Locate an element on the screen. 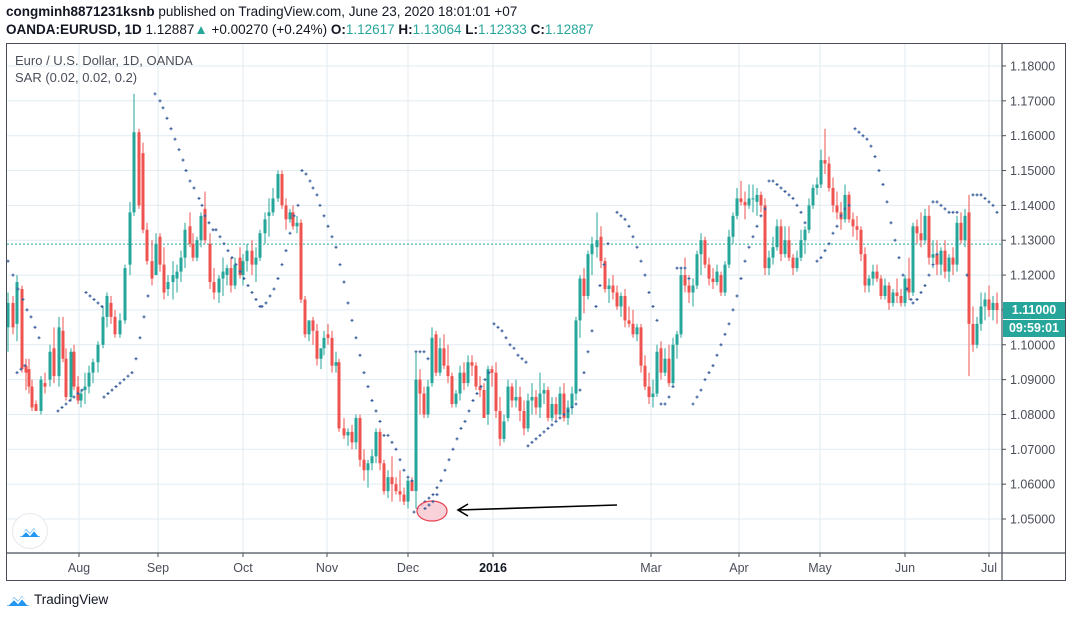 This screenshot has height=618, width=1073. last-price: 1.12887 is located at coordinates (170, 29).